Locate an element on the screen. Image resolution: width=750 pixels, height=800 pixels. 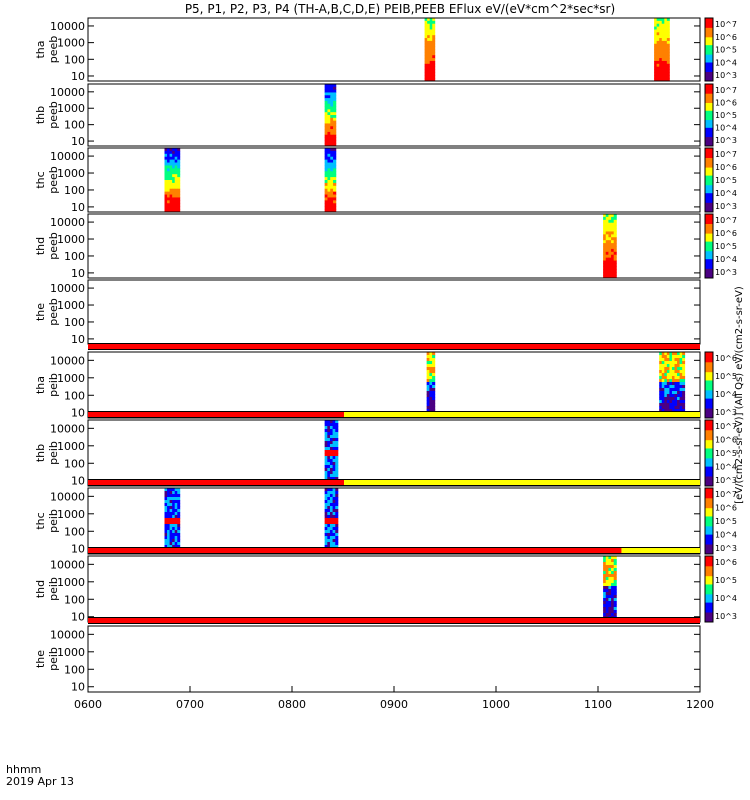
y-tick-label: 10 is located at coordinates (78, 481).